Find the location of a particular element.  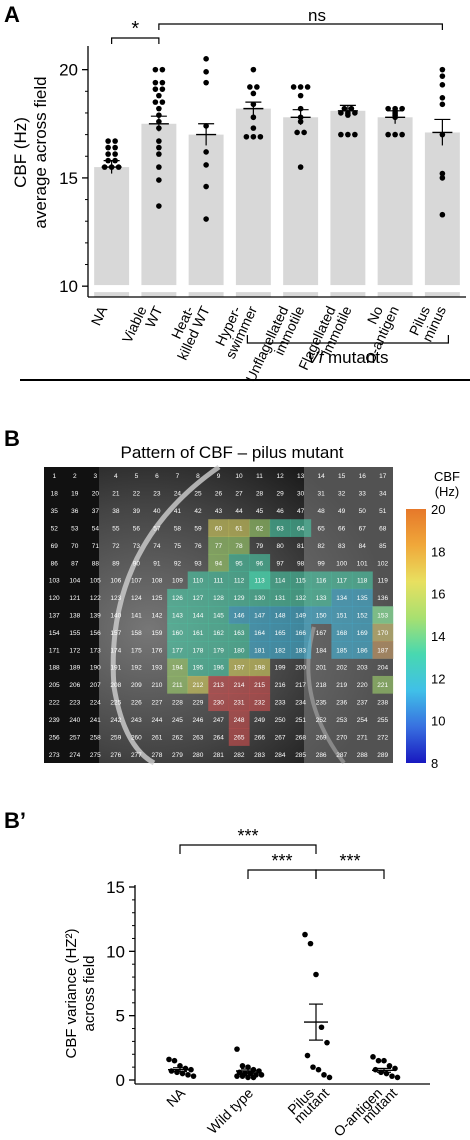

grid-cell-number: 16 is located at coordinates (363, 476).